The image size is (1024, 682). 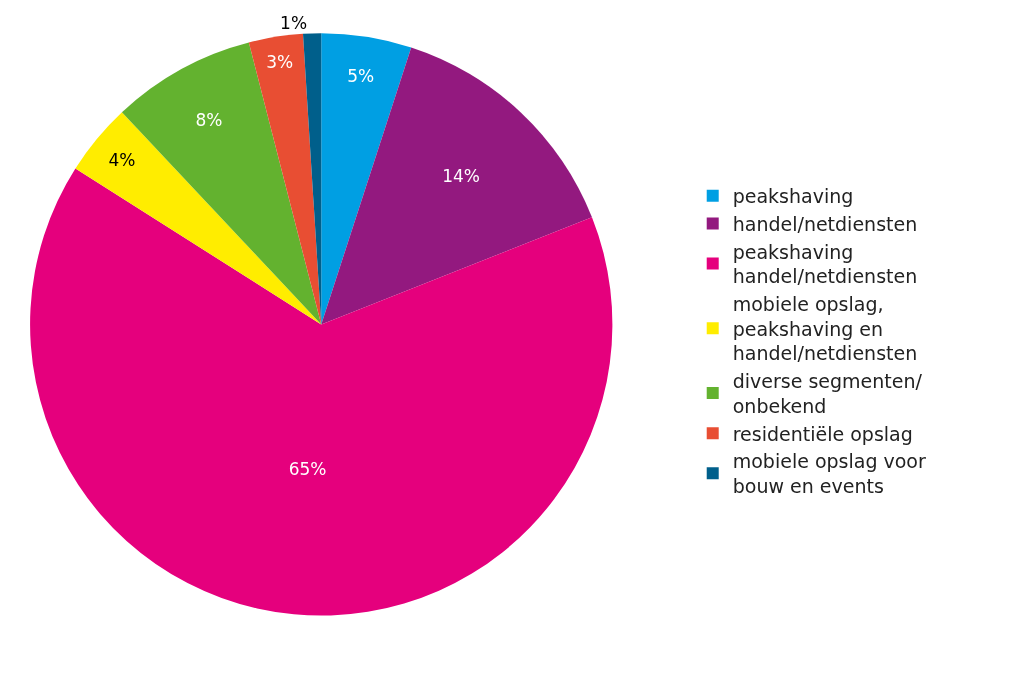 What do you see at coordinates (829, 473) in the screenshot?
I see `legend-label: mobiele opslag voor bouw en events` at bounding box center [829, 473].